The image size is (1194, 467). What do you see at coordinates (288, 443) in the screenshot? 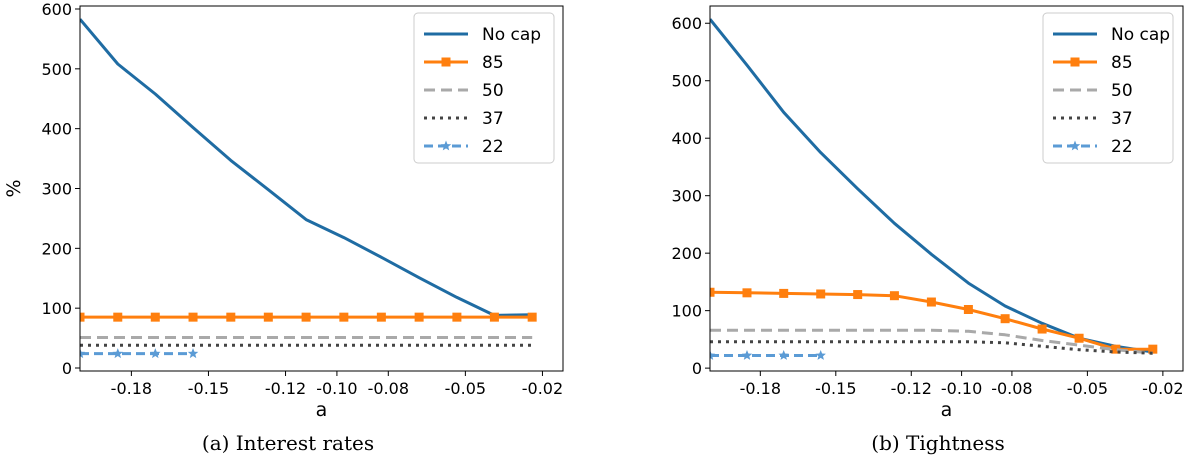
I see `panel-caption: (a) Interest rates` at bounding box center [288, 443].